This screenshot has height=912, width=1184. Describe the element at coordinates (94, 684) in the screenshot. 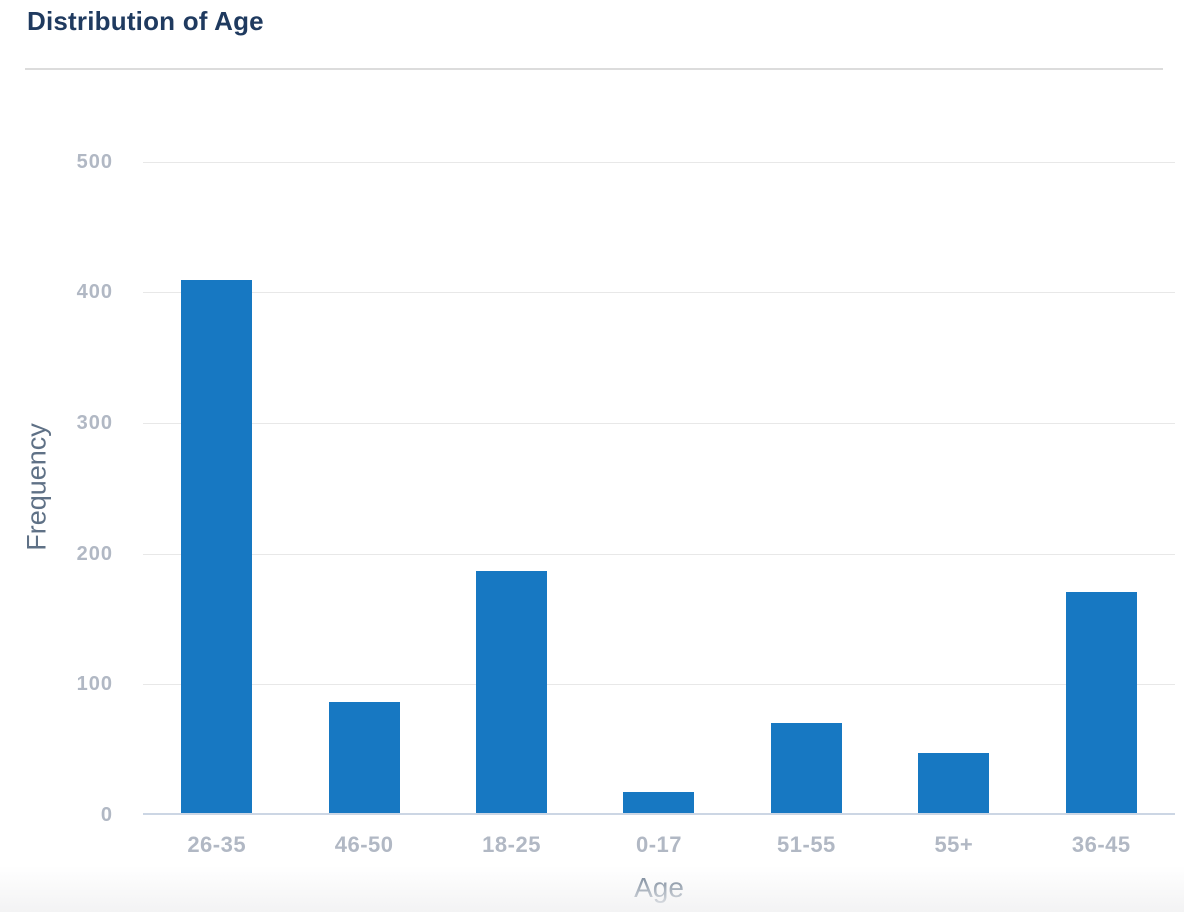

I see `y-tick-100: 100` at that location.